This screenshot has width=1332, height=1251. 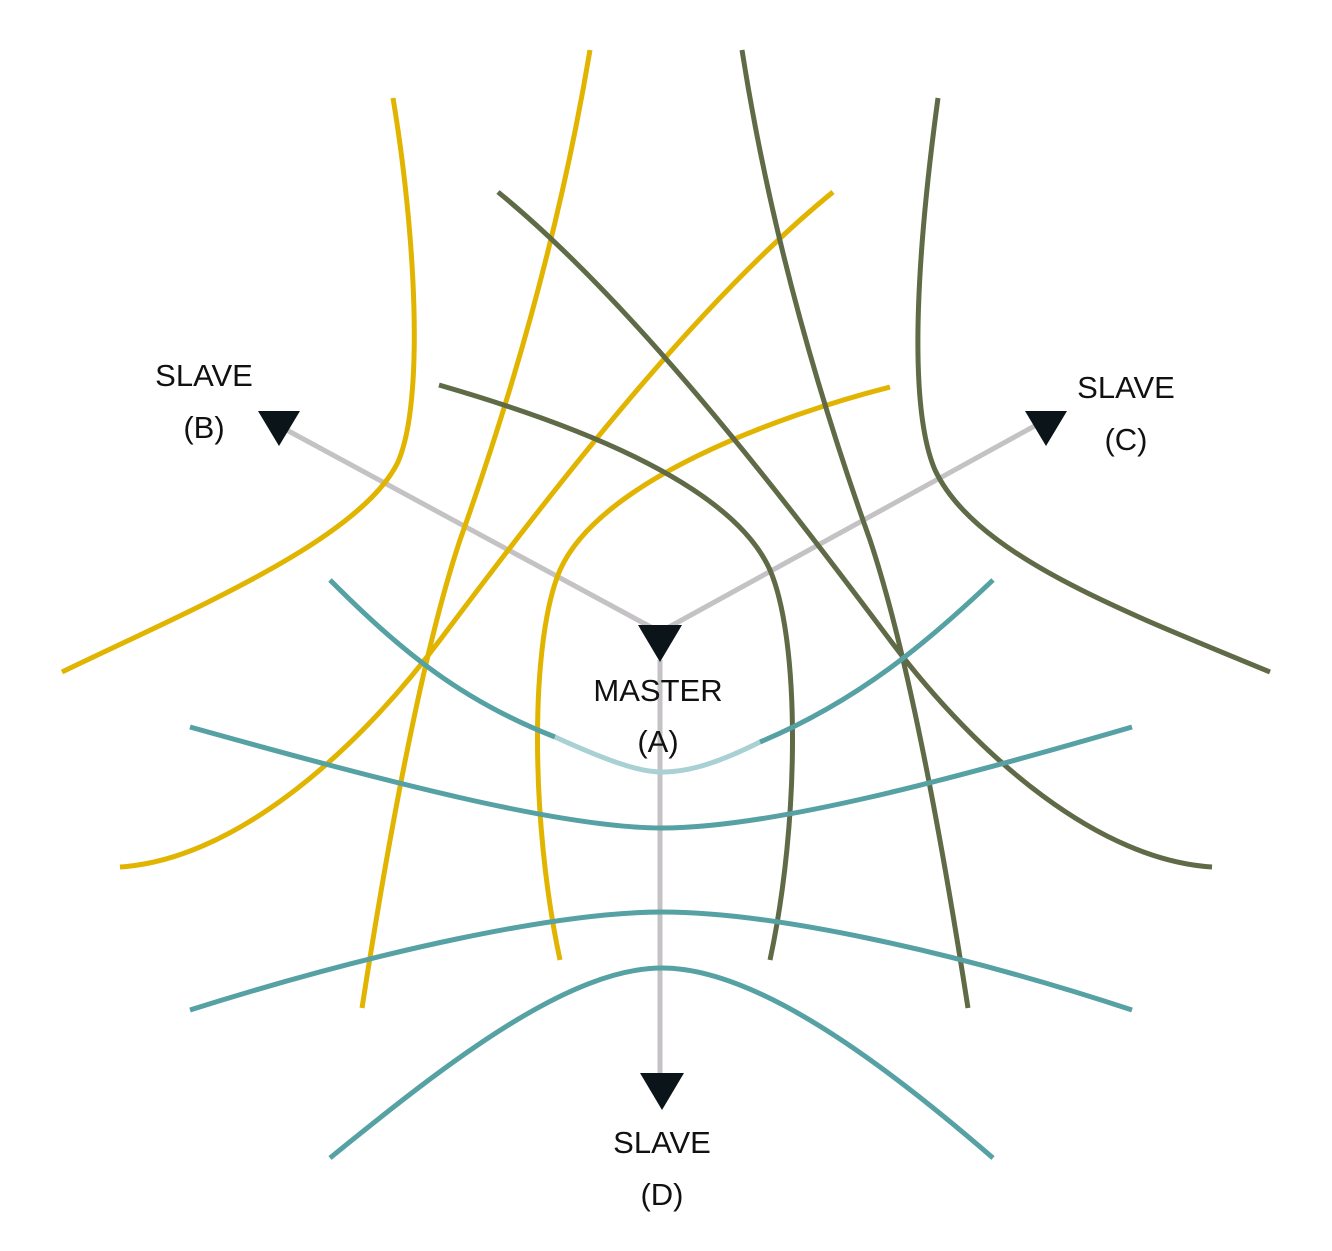 What do you see at coordinates (203, 427) in the screenshot?
I see `slave-b-label-line2: (B)` at bounding box center [203, 427].